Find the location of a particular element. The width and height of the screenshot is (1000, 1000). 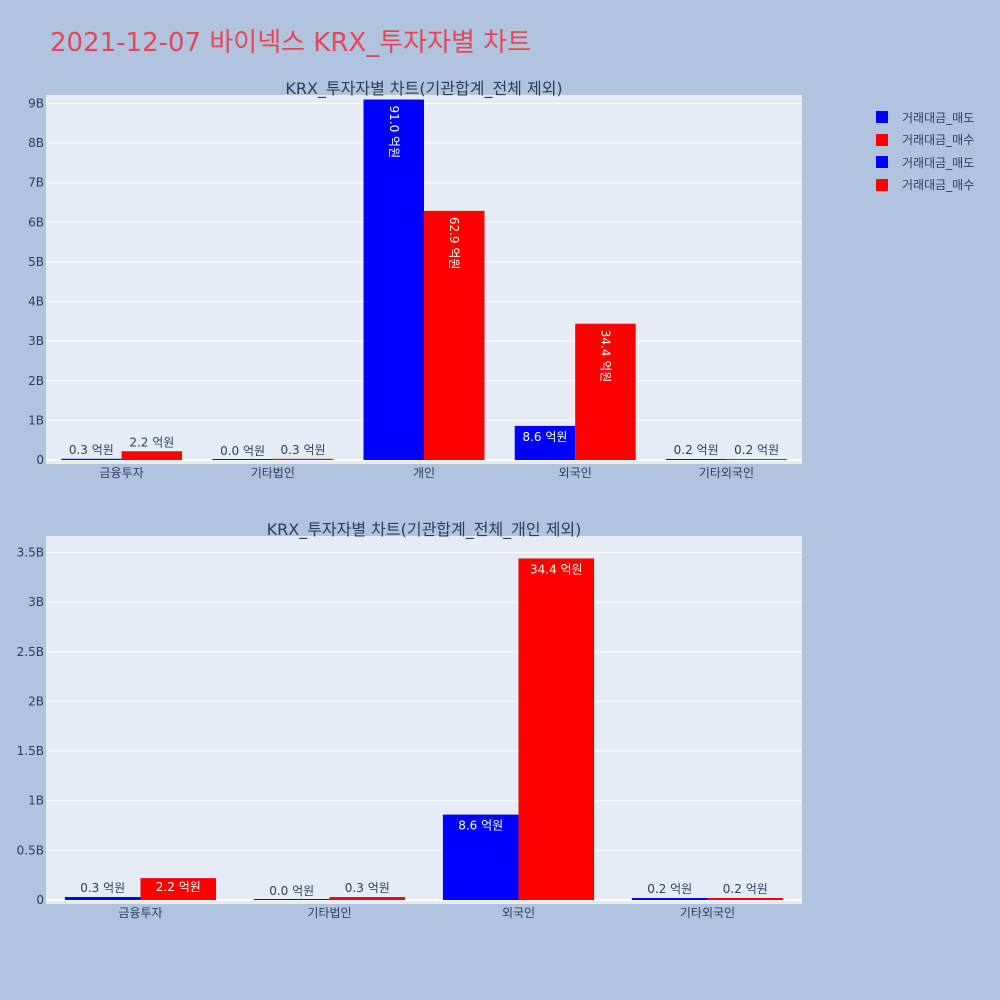

y-tick-label: 7B is located at coordinates (36, 183).